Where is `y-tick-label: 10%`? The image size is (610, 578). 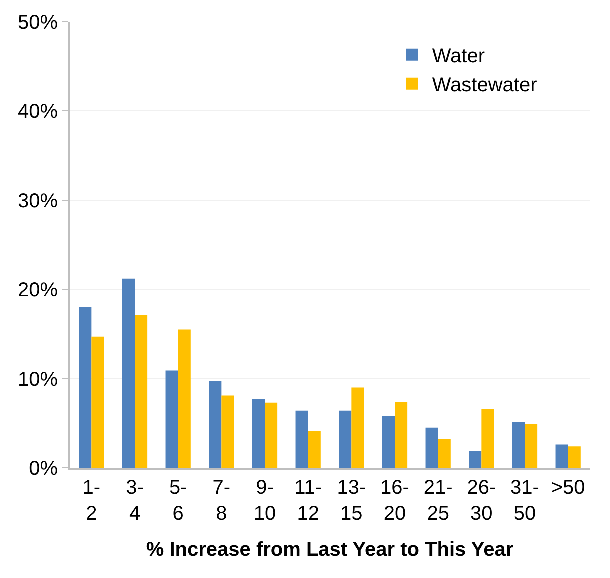 y-tick-label: 10% is located at coordinates (38, 379).